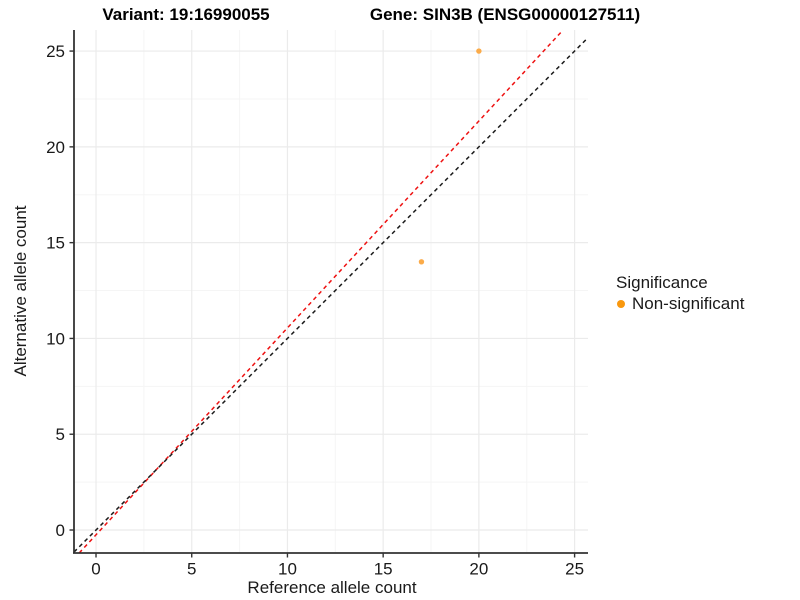 The width and height of the screenshot is (800, 600). What do you see at coordinates (574, 569) in the screenshot?
I see `x-tick-label: 25` at bounding box center [574, 569].